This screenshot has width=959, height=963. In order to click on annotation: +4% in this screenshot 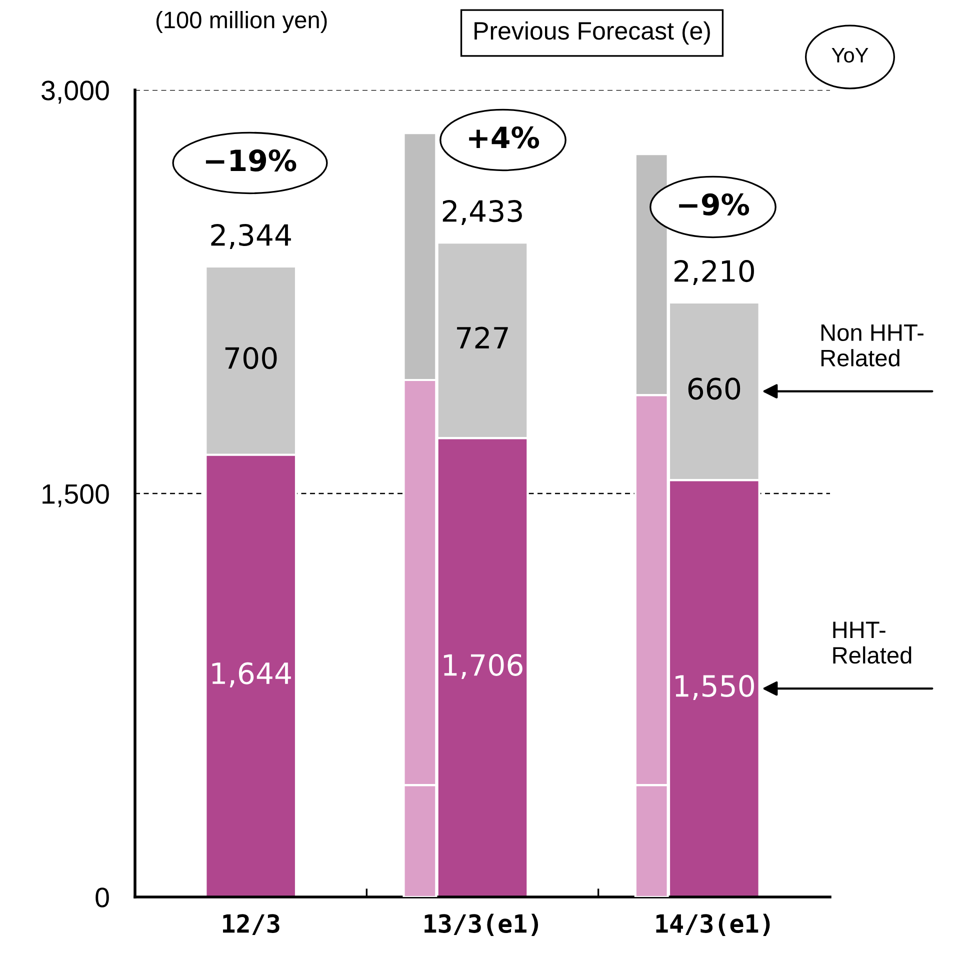, I will do `click(504, 137)`.